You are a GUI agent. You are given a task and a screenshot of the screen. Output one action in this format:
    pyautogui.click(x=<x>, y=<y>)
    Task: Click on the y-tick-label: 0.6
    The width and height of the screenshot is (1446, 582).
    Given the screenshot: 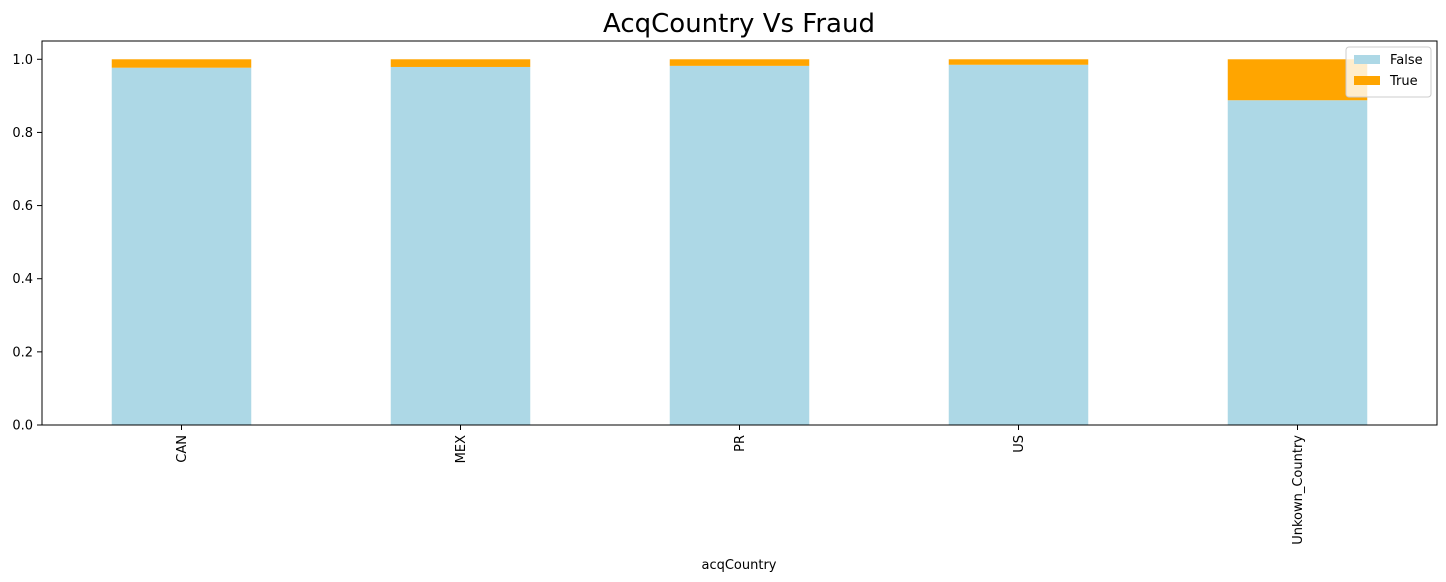 What is the action you would take?
    pyautogui.click(x=22, y=206)
    